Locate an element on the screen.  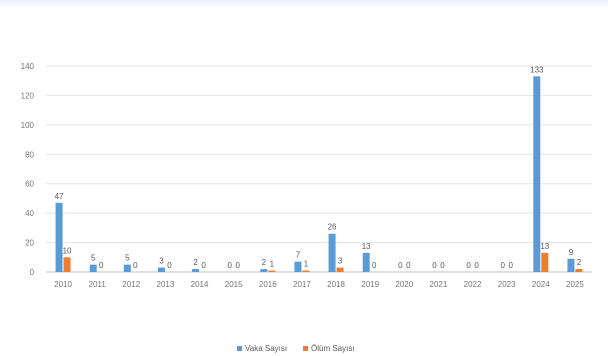
legend: Vaka Sayısı Ölüm Sayısı is located at coordinates (296, 348).